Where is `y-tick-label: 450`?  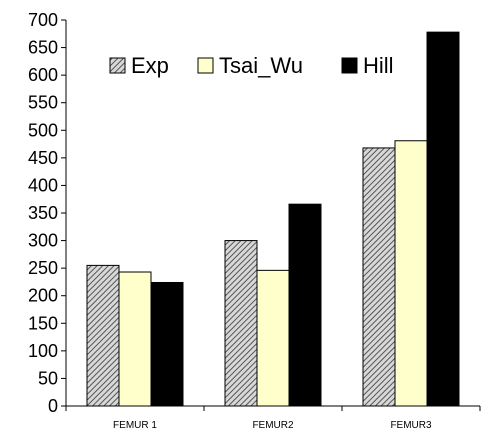
y-tick-label: 450 is located at coordinates (43, 158).